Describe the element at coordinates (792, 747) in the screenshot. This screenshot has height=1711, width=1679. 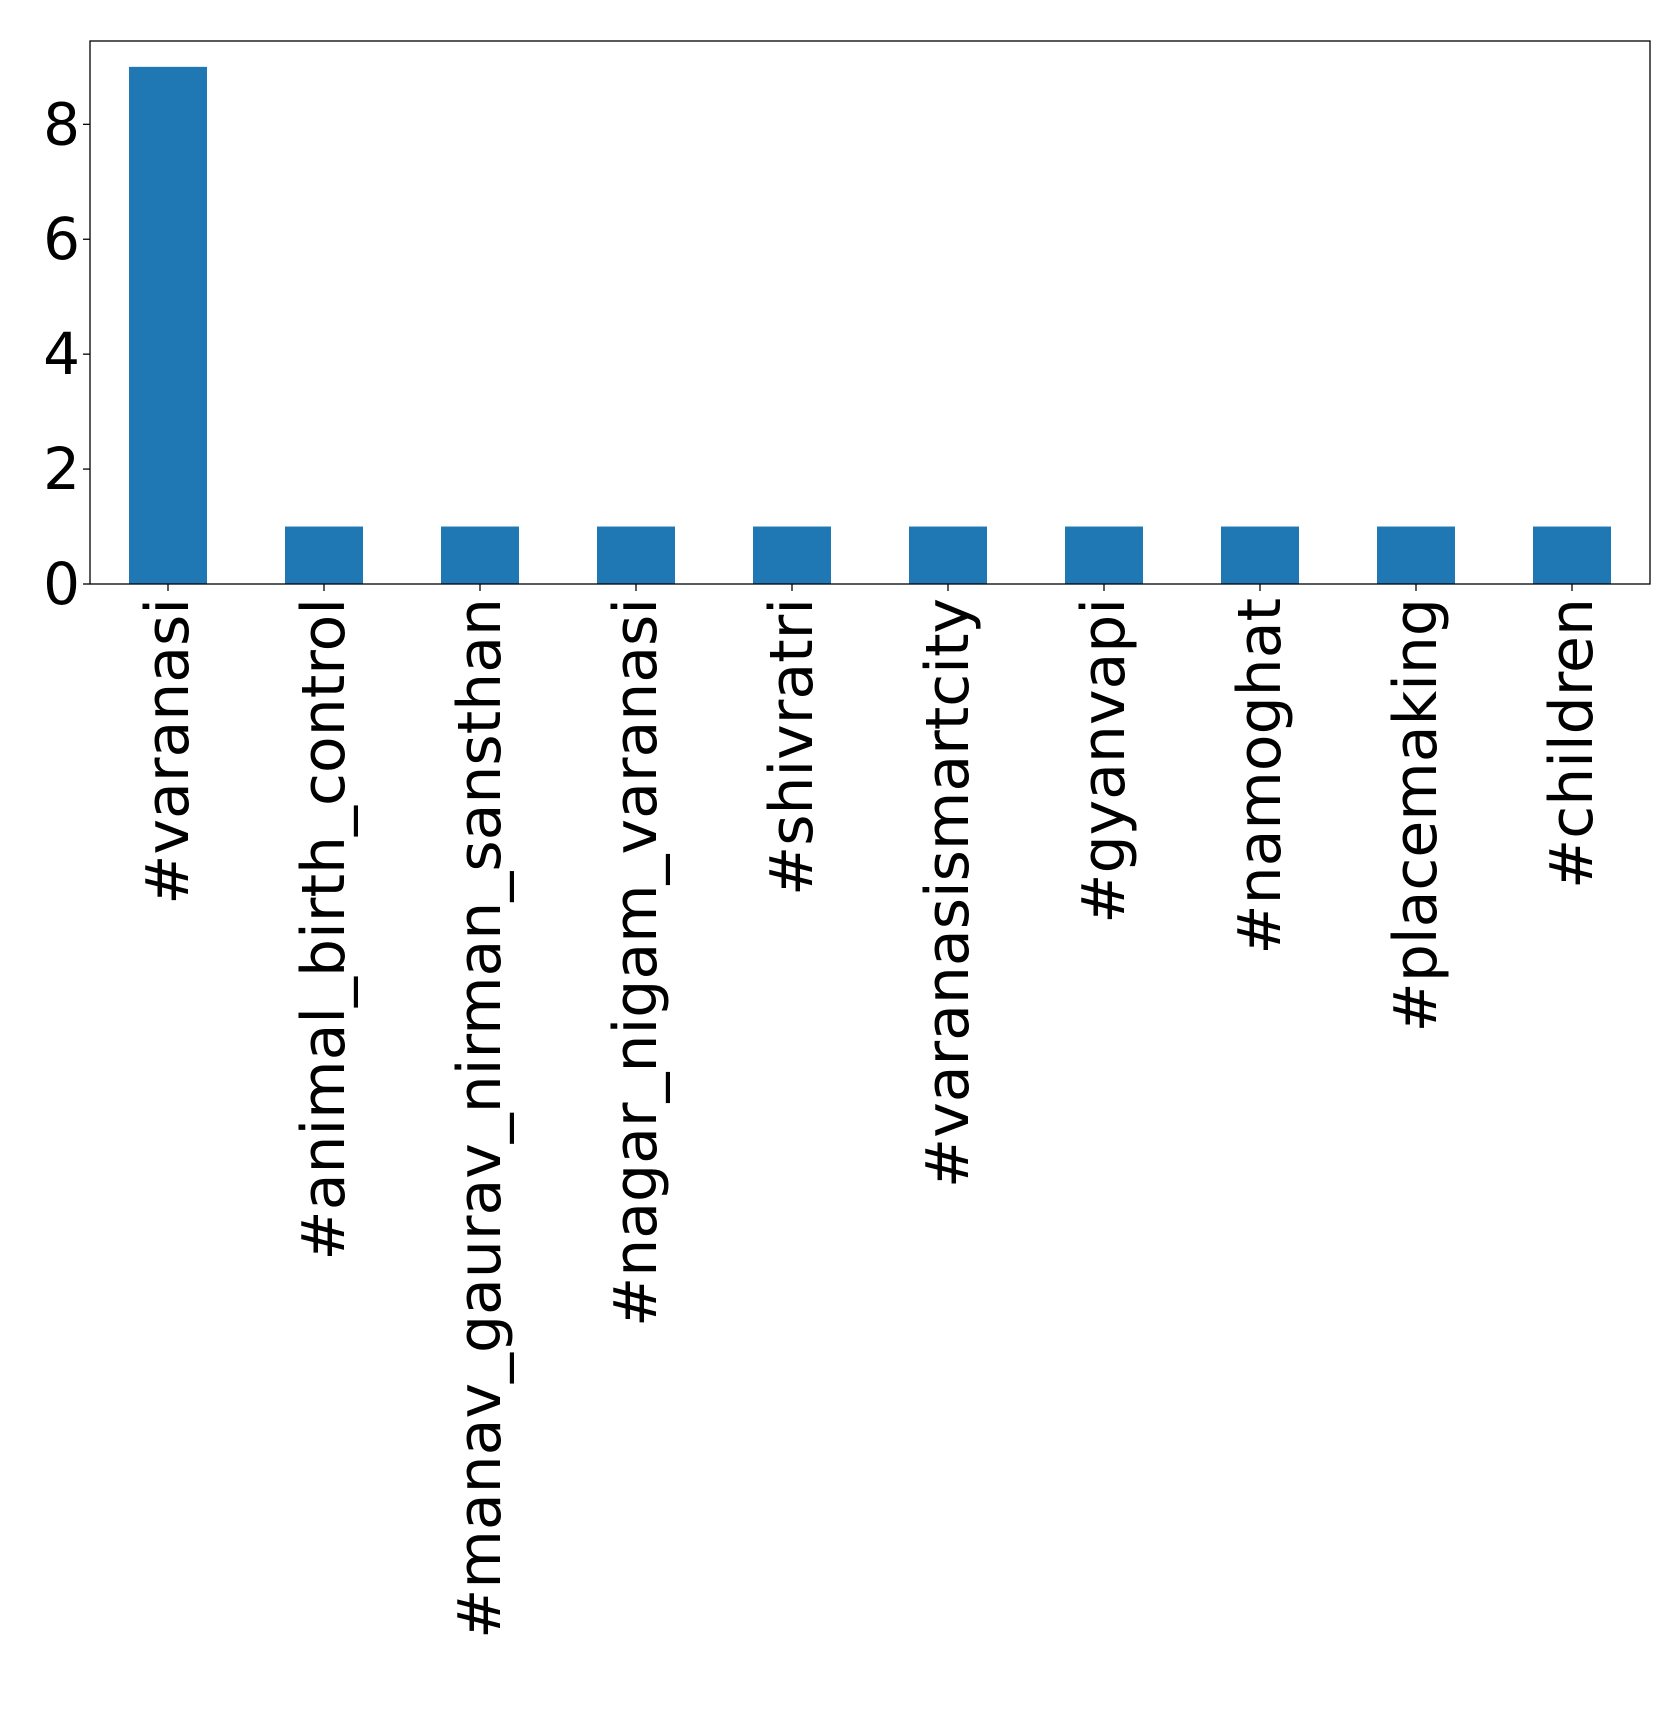
I see `x-tick-label: #shivratri` at that location.